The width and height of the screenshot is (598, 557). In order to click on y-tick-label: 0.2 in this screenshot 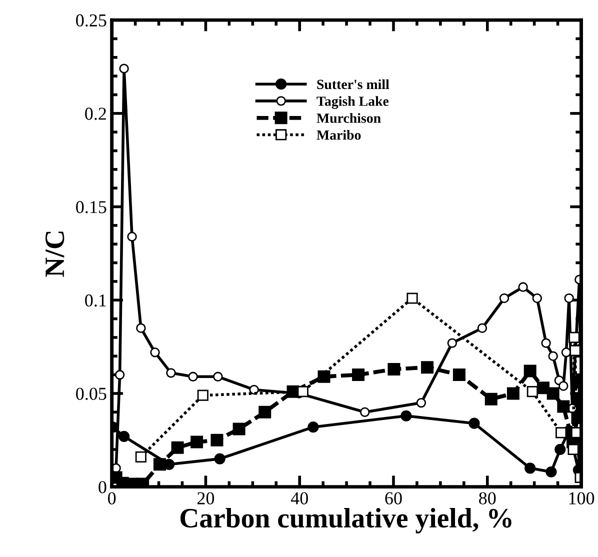, I will do `click(95, 114)`.